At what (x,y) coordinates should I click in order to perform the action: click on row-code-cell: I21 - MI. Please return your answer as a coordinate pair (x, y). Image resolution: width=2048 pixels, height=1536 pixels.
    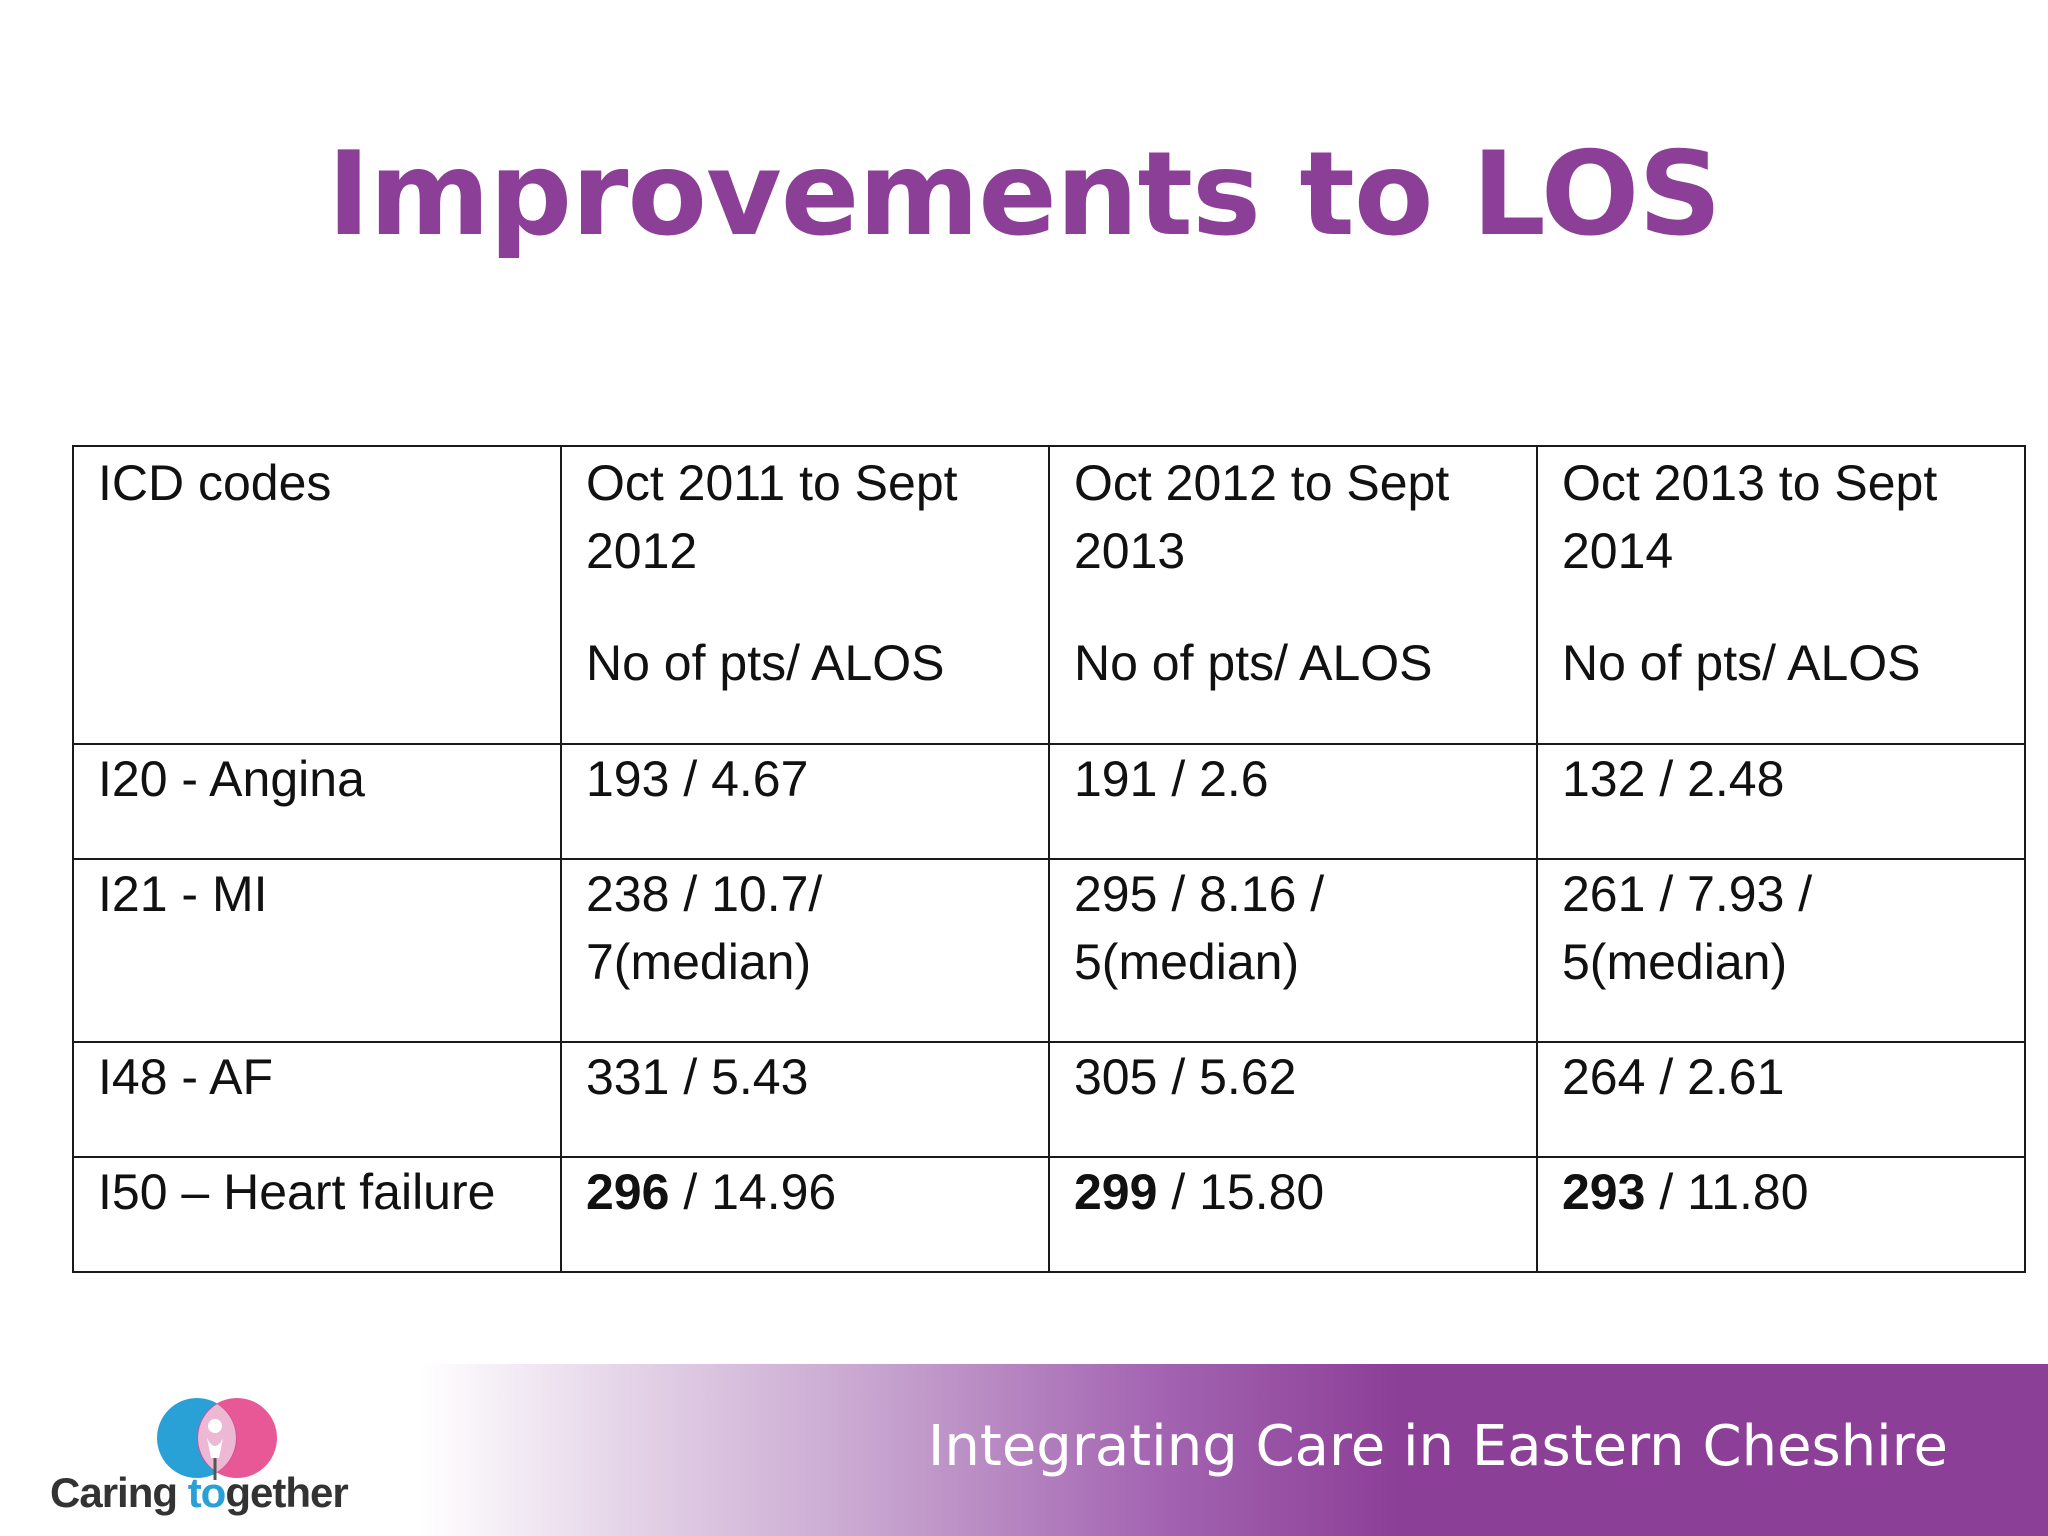
    Looking at the image, I should click on (317, 950).